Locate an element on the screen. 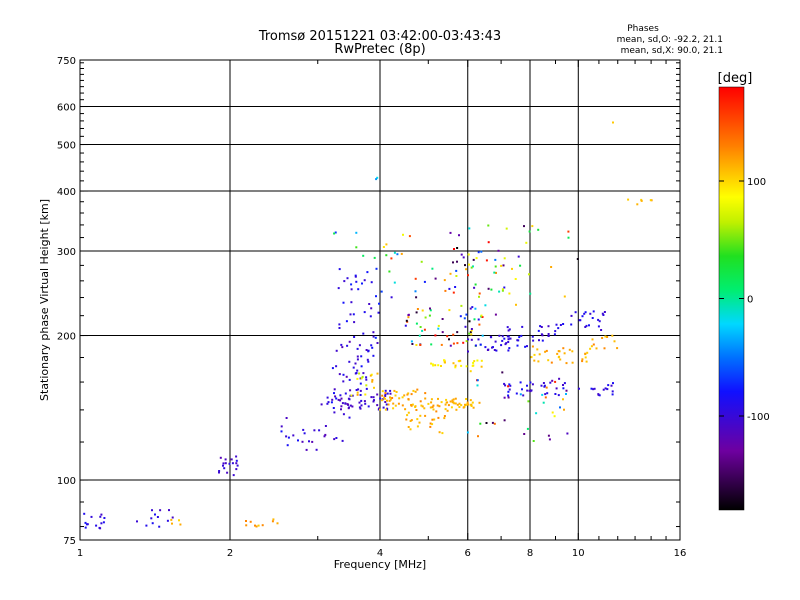 The height and width of the screenshot is (600, 800). colorbar-tick-label: -100 is located at coordinates (758, 417).